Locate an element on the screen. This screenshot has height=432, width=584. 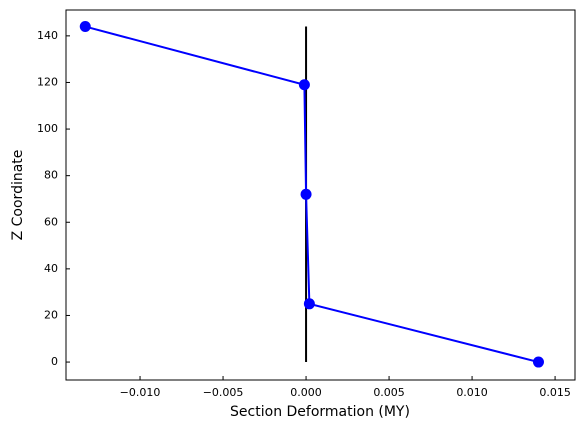
y-tick-label: 40 is located at coordinates (51, 268).